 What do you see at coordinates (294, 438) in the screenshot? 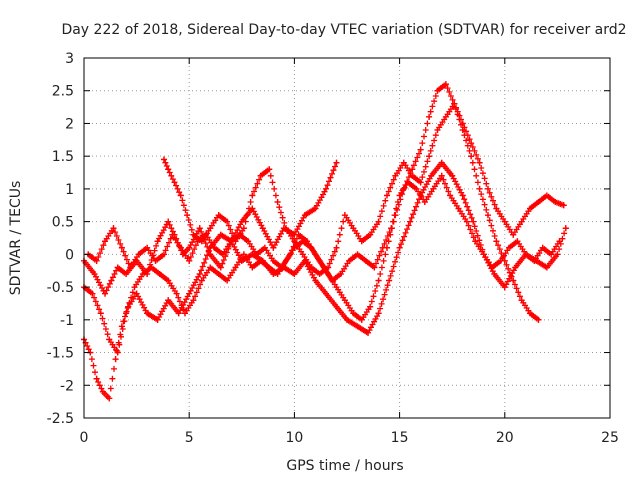
I see `x-tick-label: 10` at bounding box center [294, 438].